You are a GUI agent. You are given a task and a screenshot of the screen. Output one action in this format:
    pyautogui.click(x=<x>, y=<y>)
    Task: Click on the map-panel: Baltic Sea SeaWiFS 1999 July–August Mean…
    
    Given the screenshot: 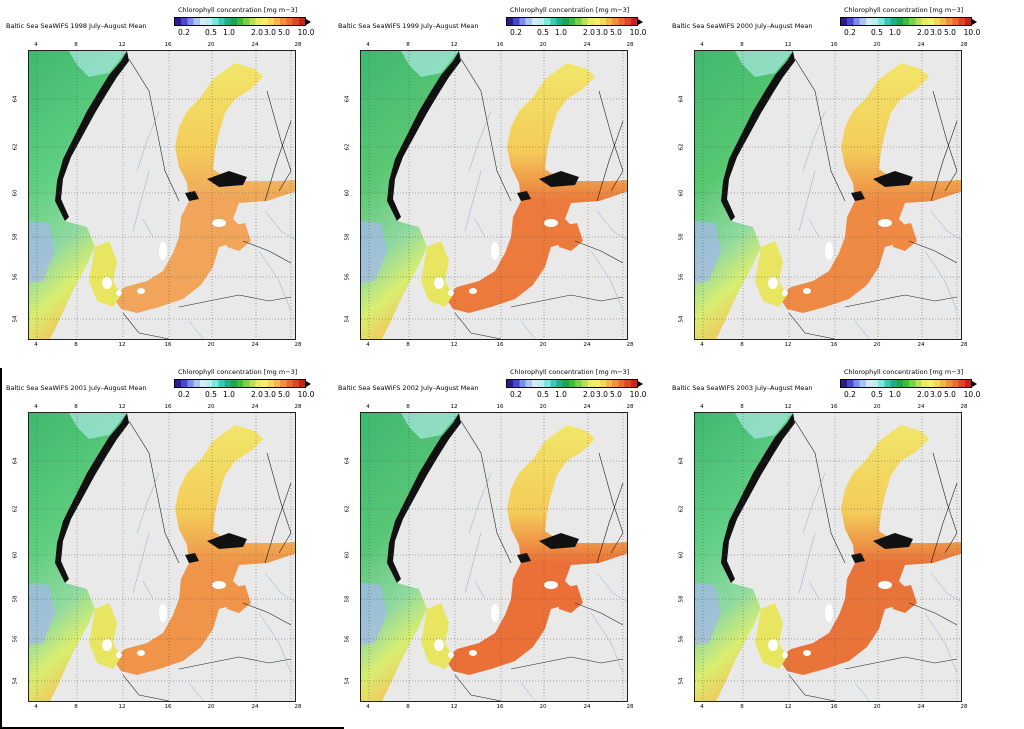 What is the action you would take?
    pyautogui.click(x=492, y=181)
    